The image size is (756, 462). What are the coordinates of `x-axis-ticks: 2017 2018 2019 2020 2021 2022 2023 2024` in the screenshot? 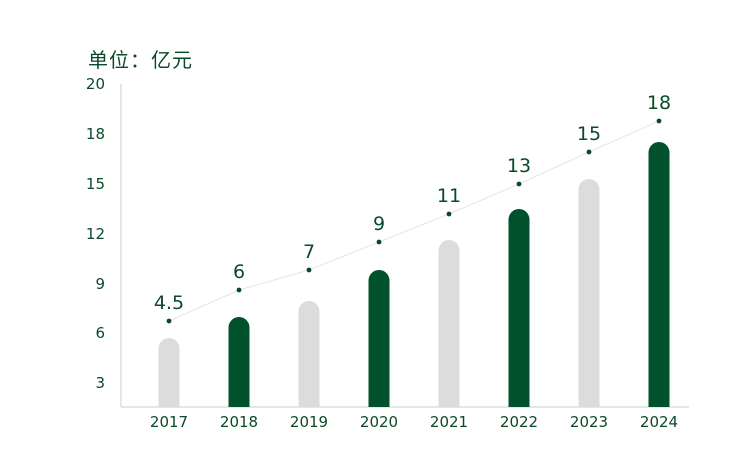 It's located at (414, 422).